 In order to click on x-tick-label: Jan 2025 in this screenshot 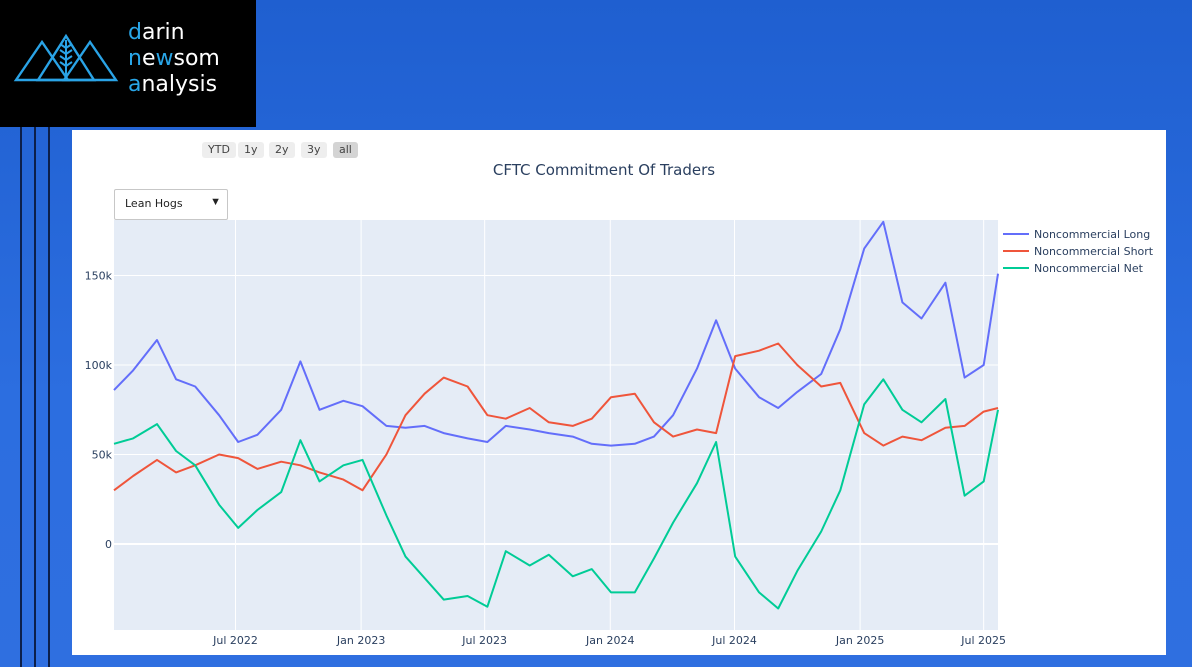, I will do `click(859, 640)`.